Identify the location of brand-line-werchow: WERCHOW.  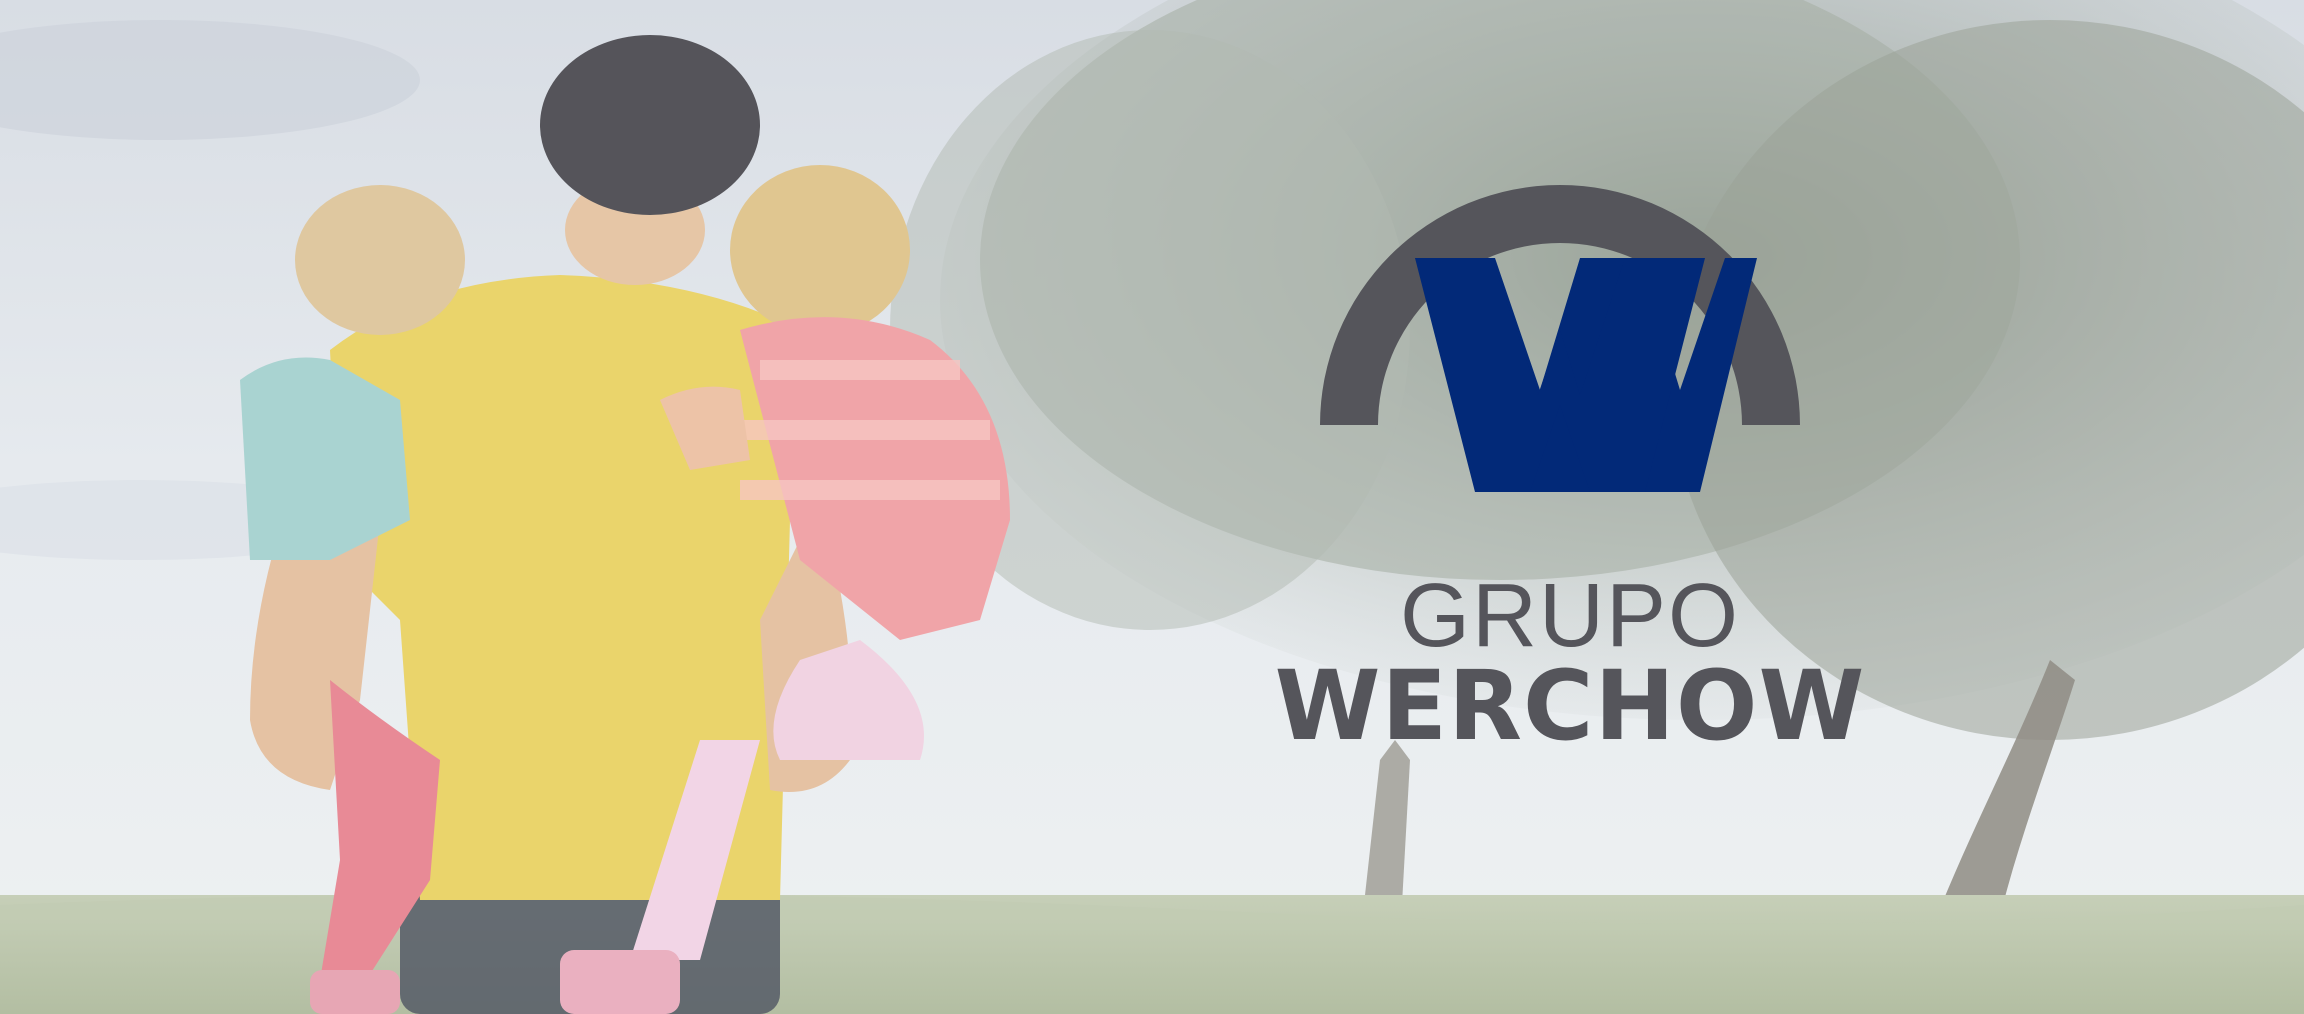
(1570, 706).